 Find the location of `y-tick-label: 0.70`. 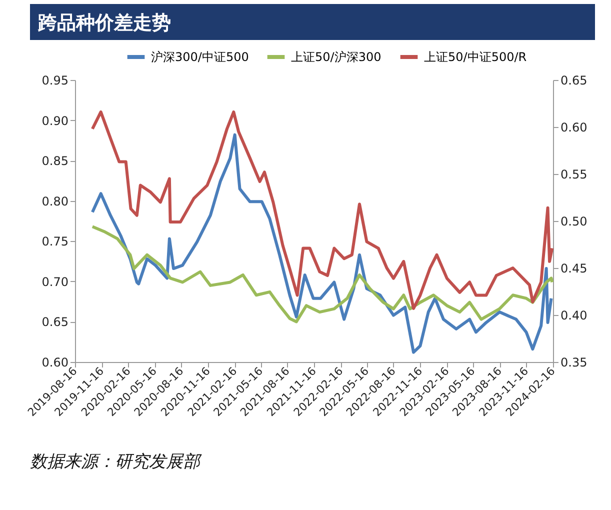

y-tick-label: 0.70 is located at coordinates (55, 281).